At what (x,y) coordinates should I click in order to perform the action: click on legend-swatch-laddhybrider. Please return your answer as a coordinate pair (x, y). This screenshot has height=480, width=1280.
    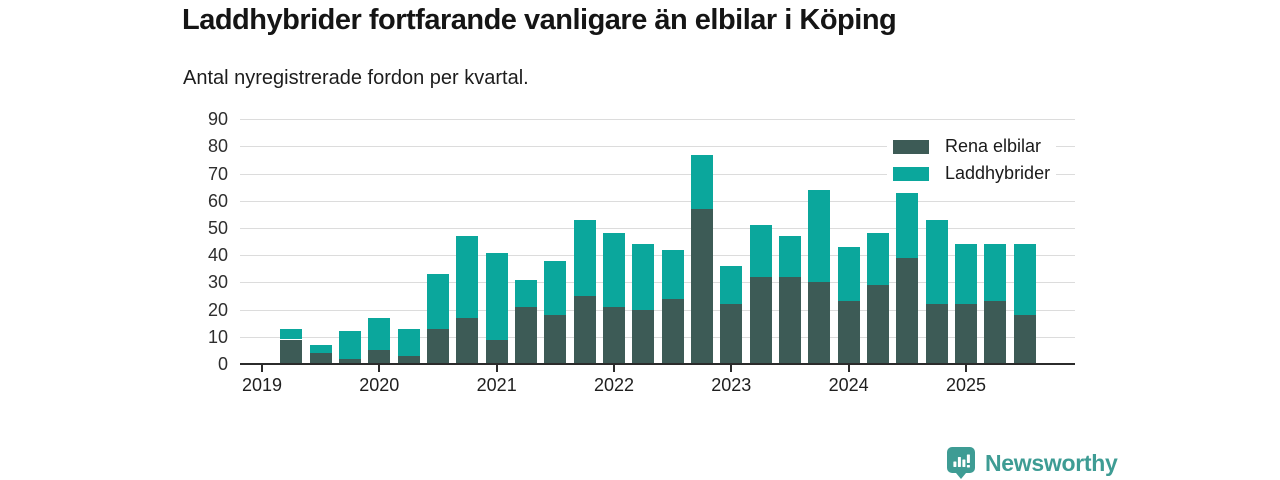
    Looking at the image, I should click on (911, 173).